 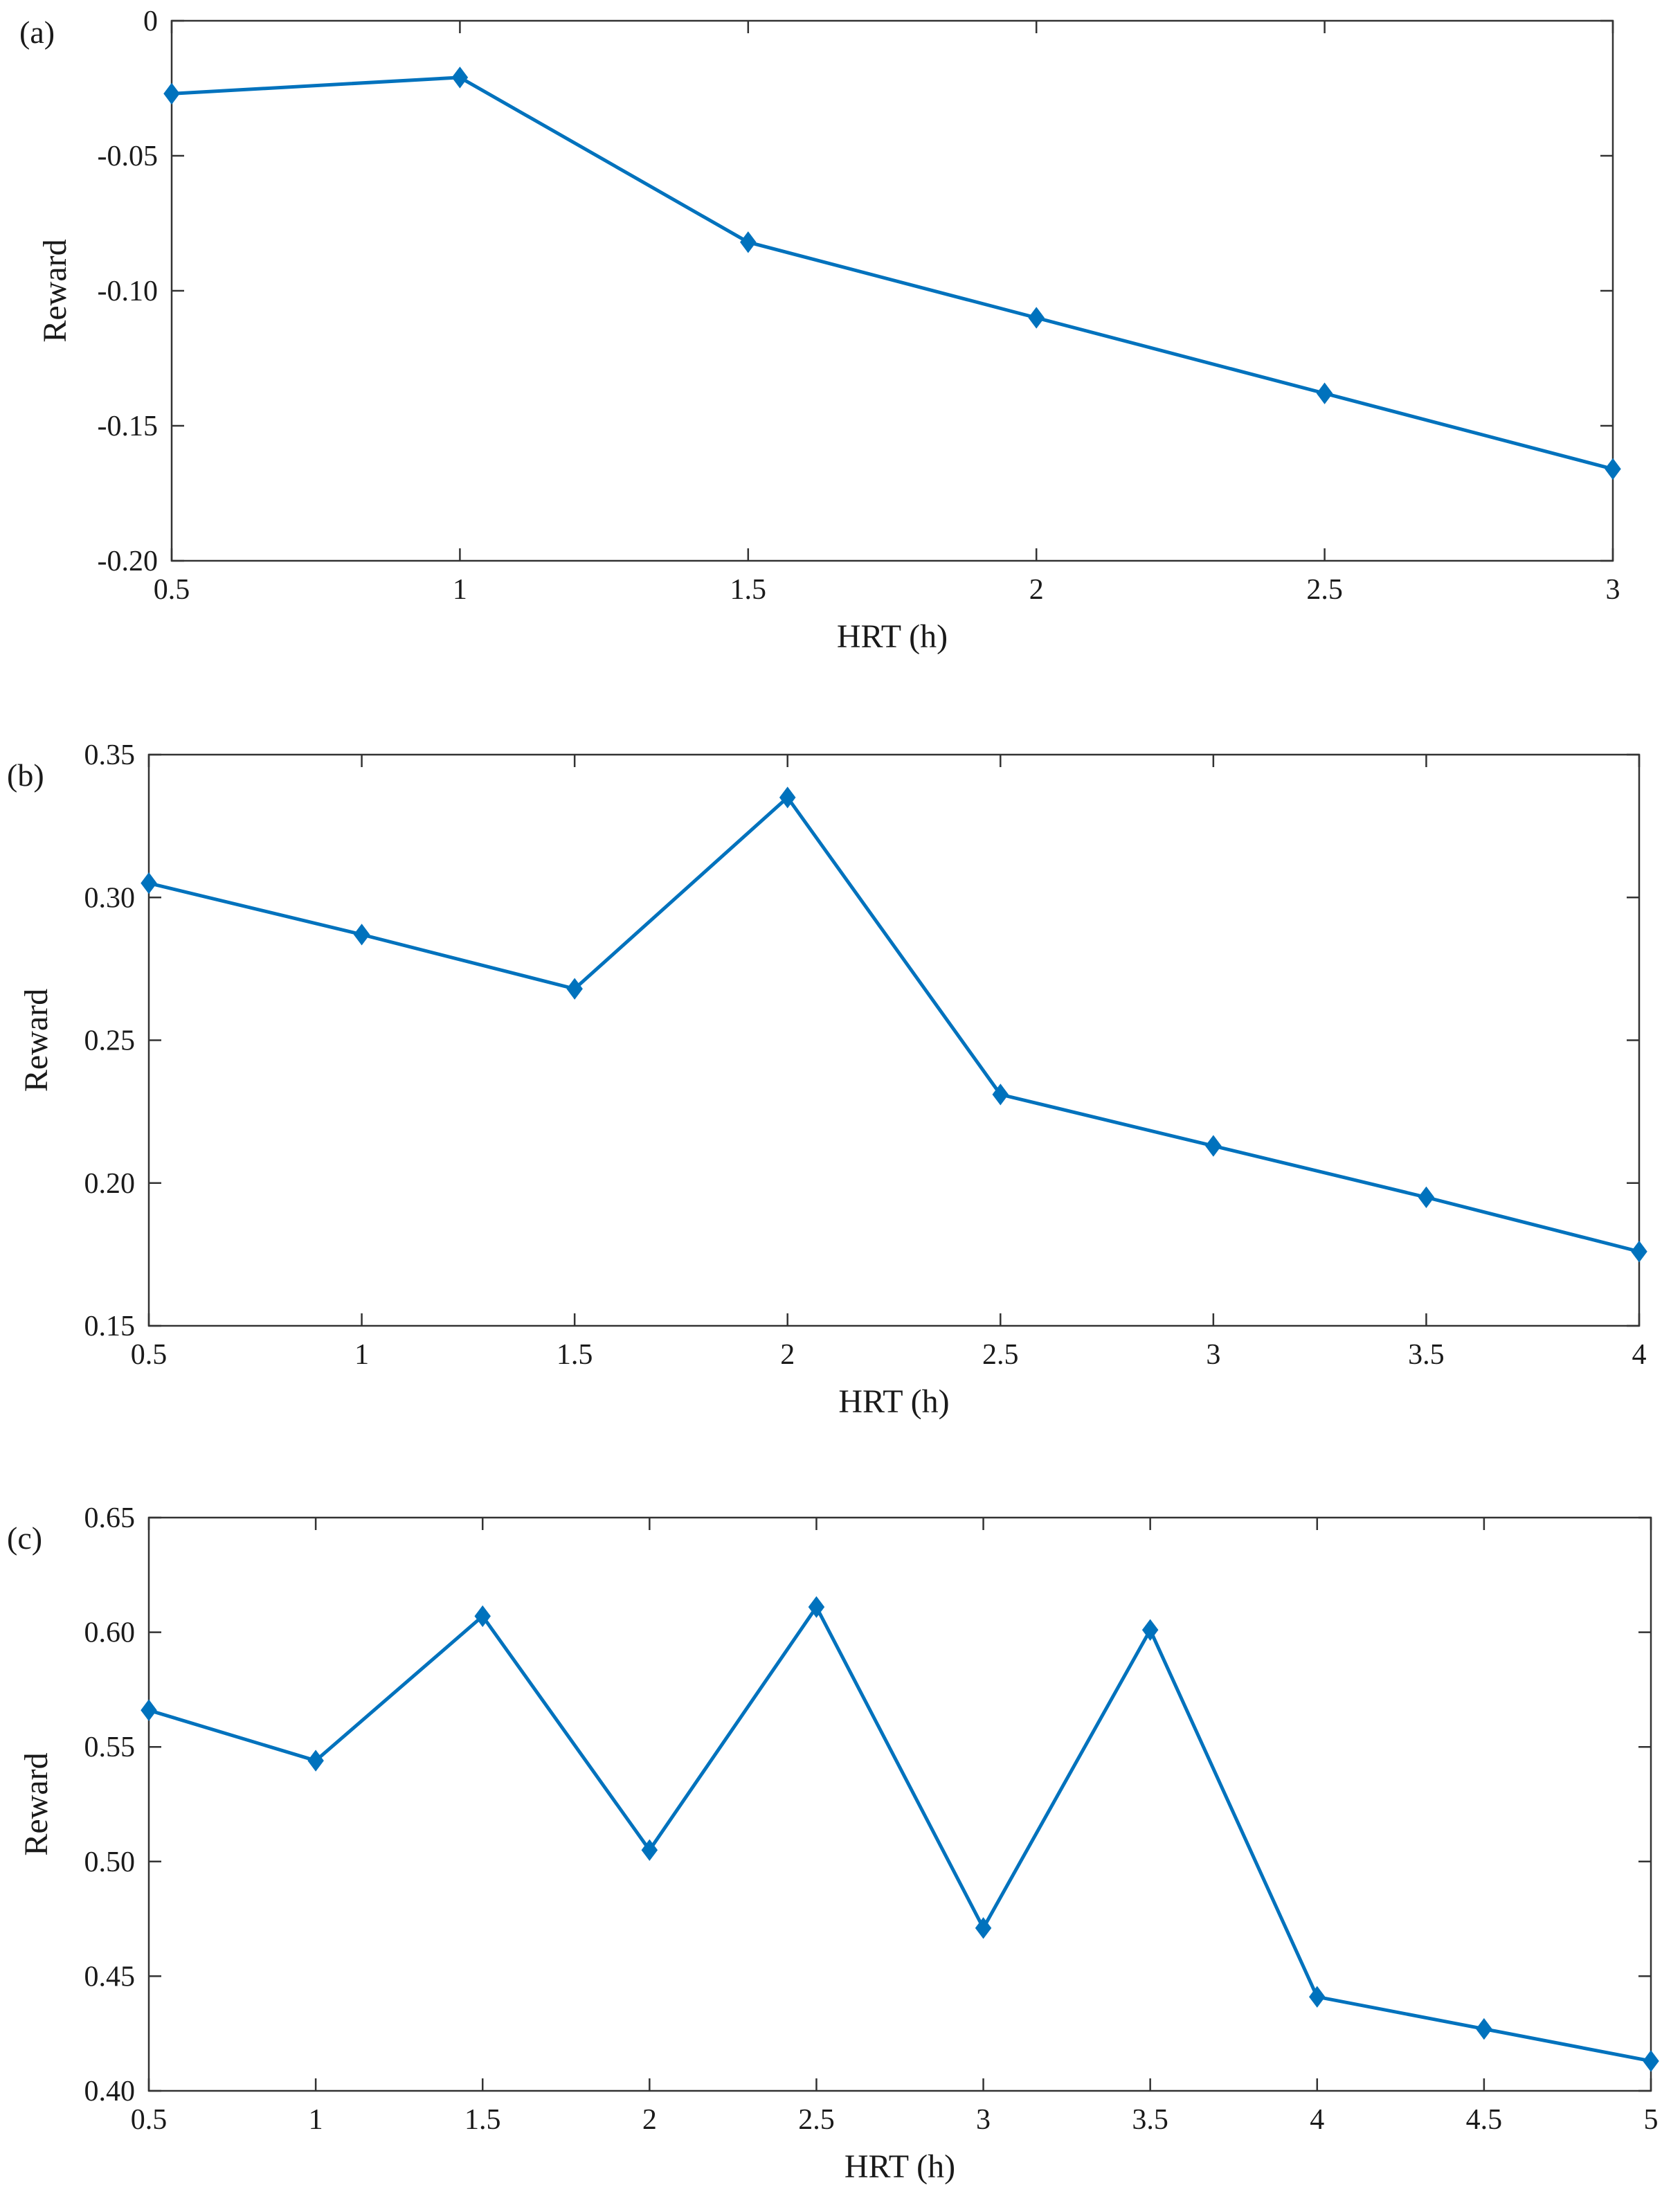 I want to click on y-tick-label: 0.50, so click(x=110, y=1862).